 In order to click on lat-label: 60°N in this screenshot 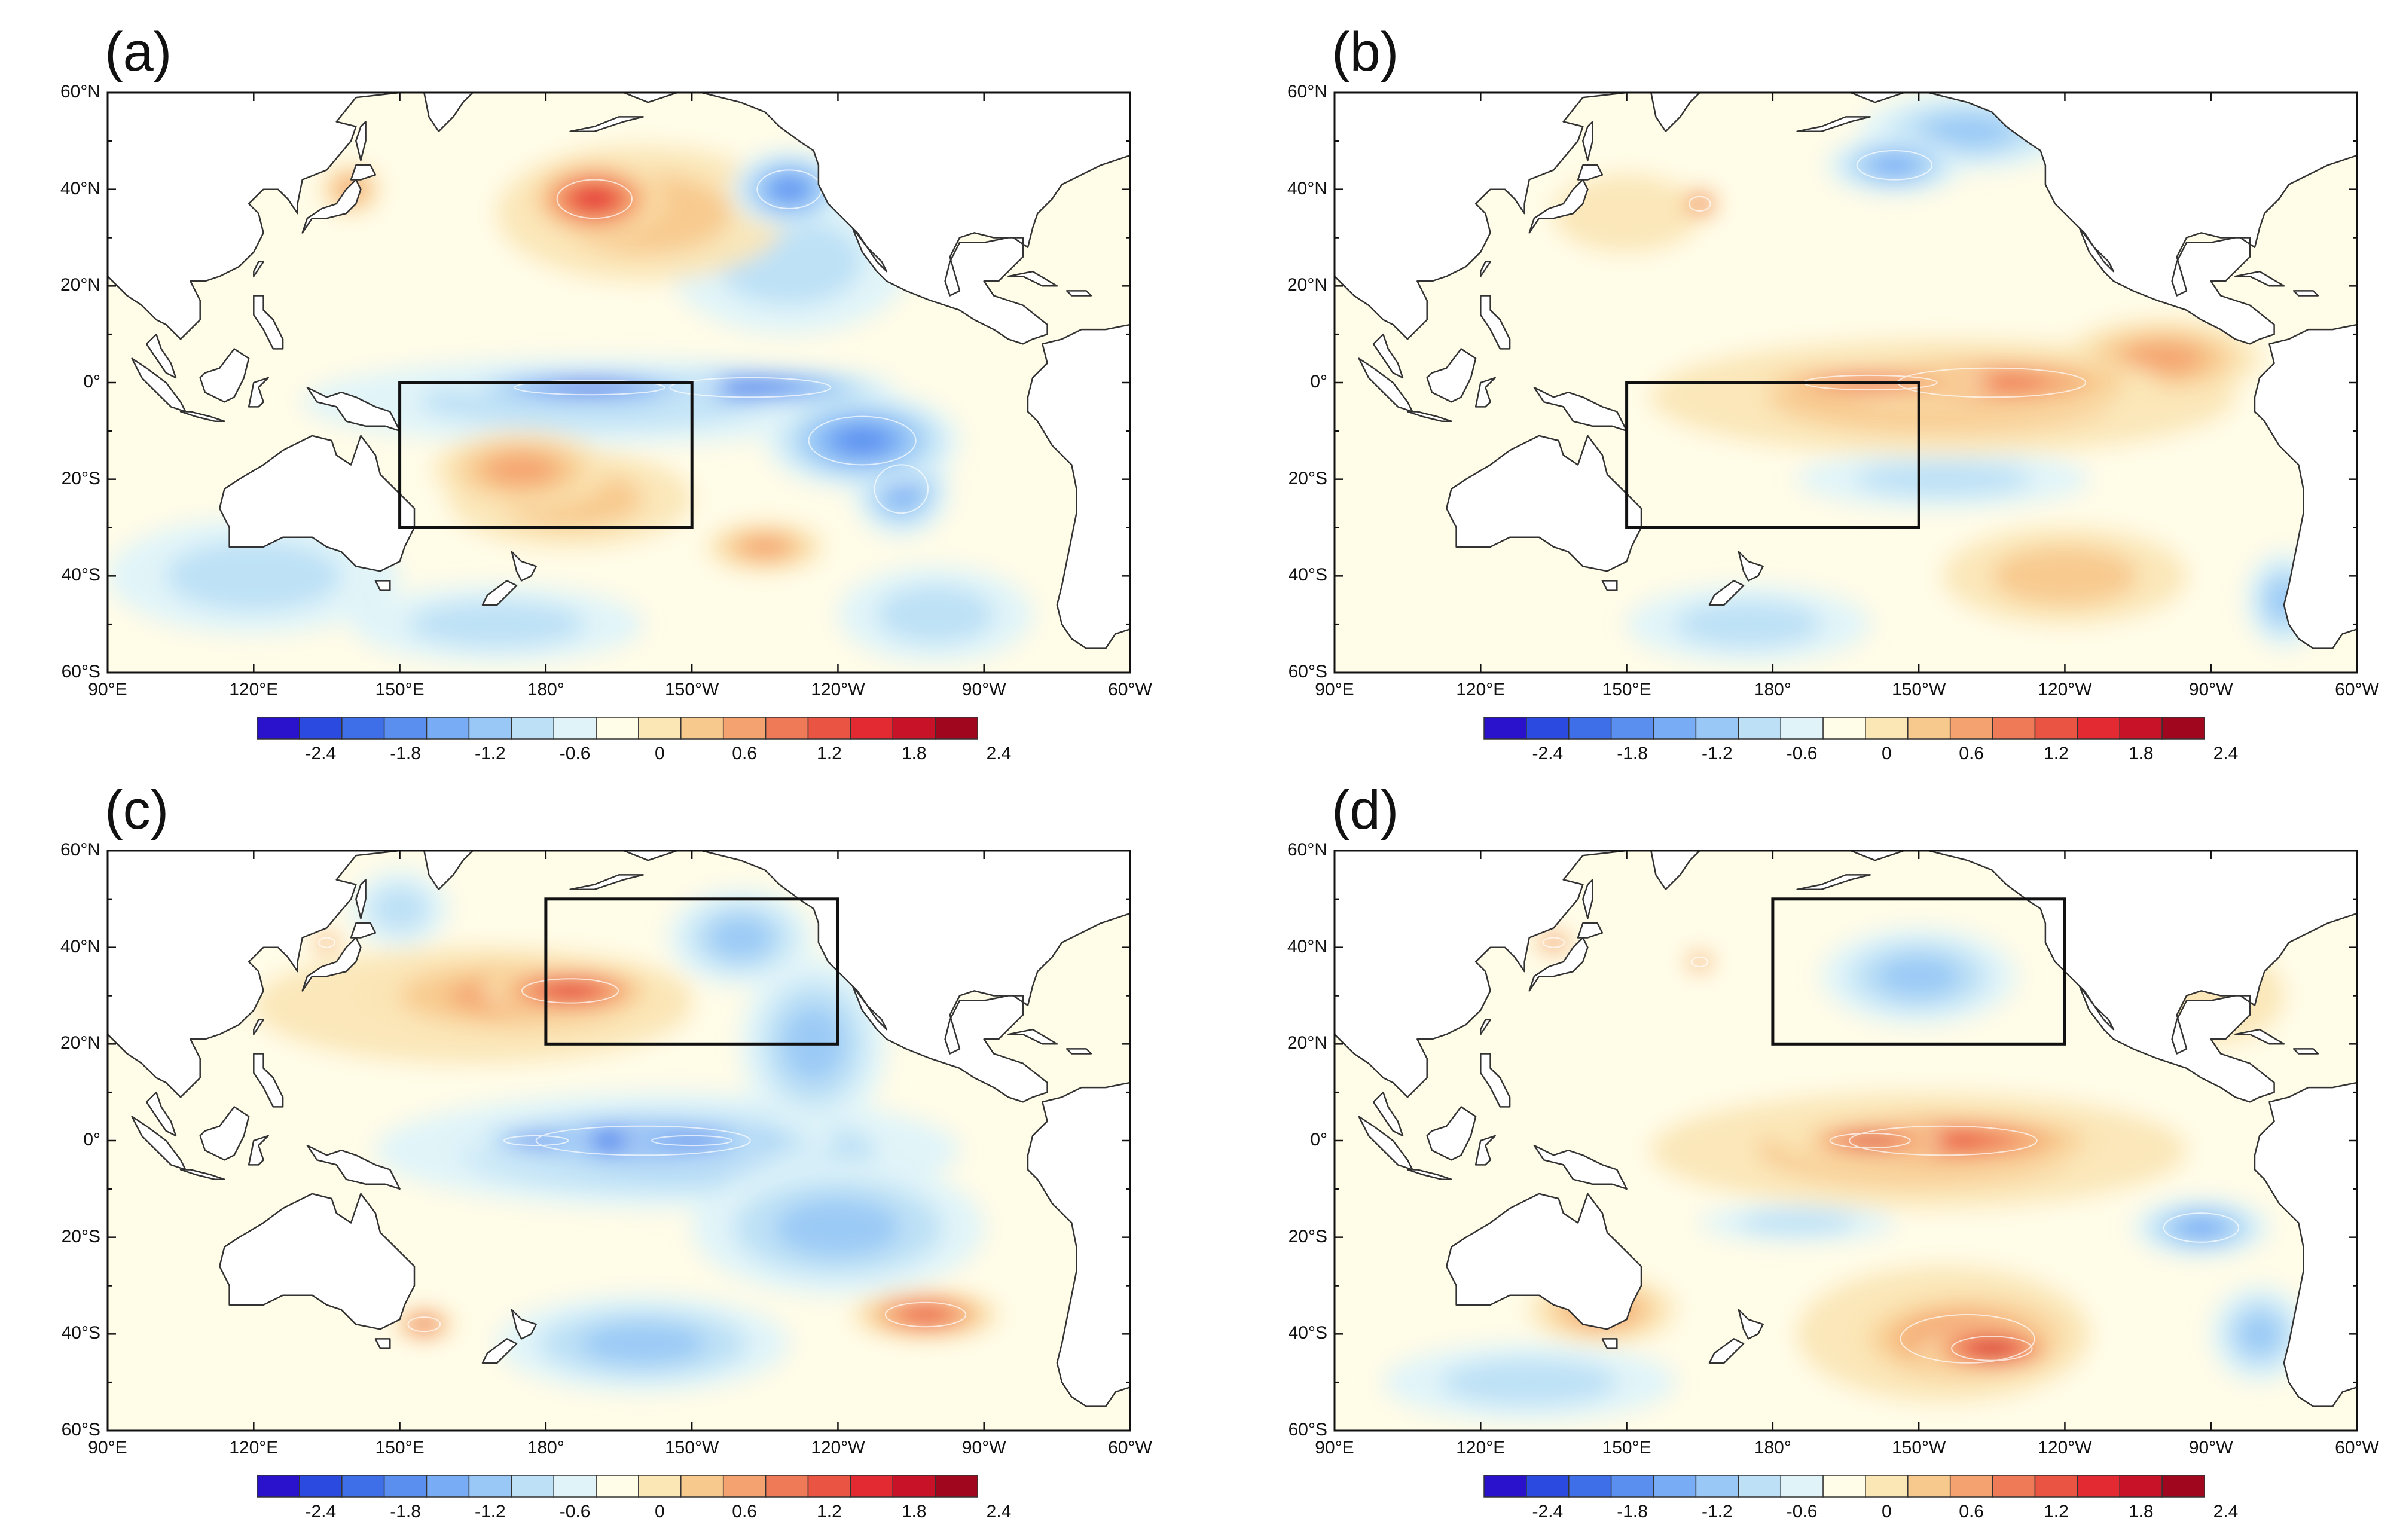, I will do `click(80, 92)`.